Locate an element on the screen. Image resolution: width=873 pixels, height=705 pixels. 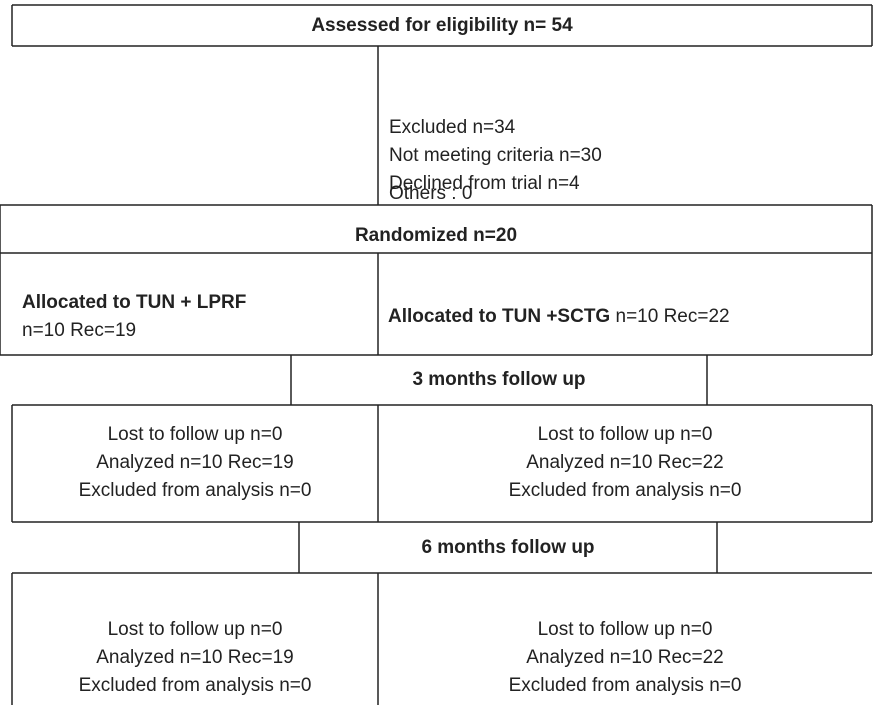
excluded-line: Not meeting criteria n=30 is located at coordinates (495, 155).